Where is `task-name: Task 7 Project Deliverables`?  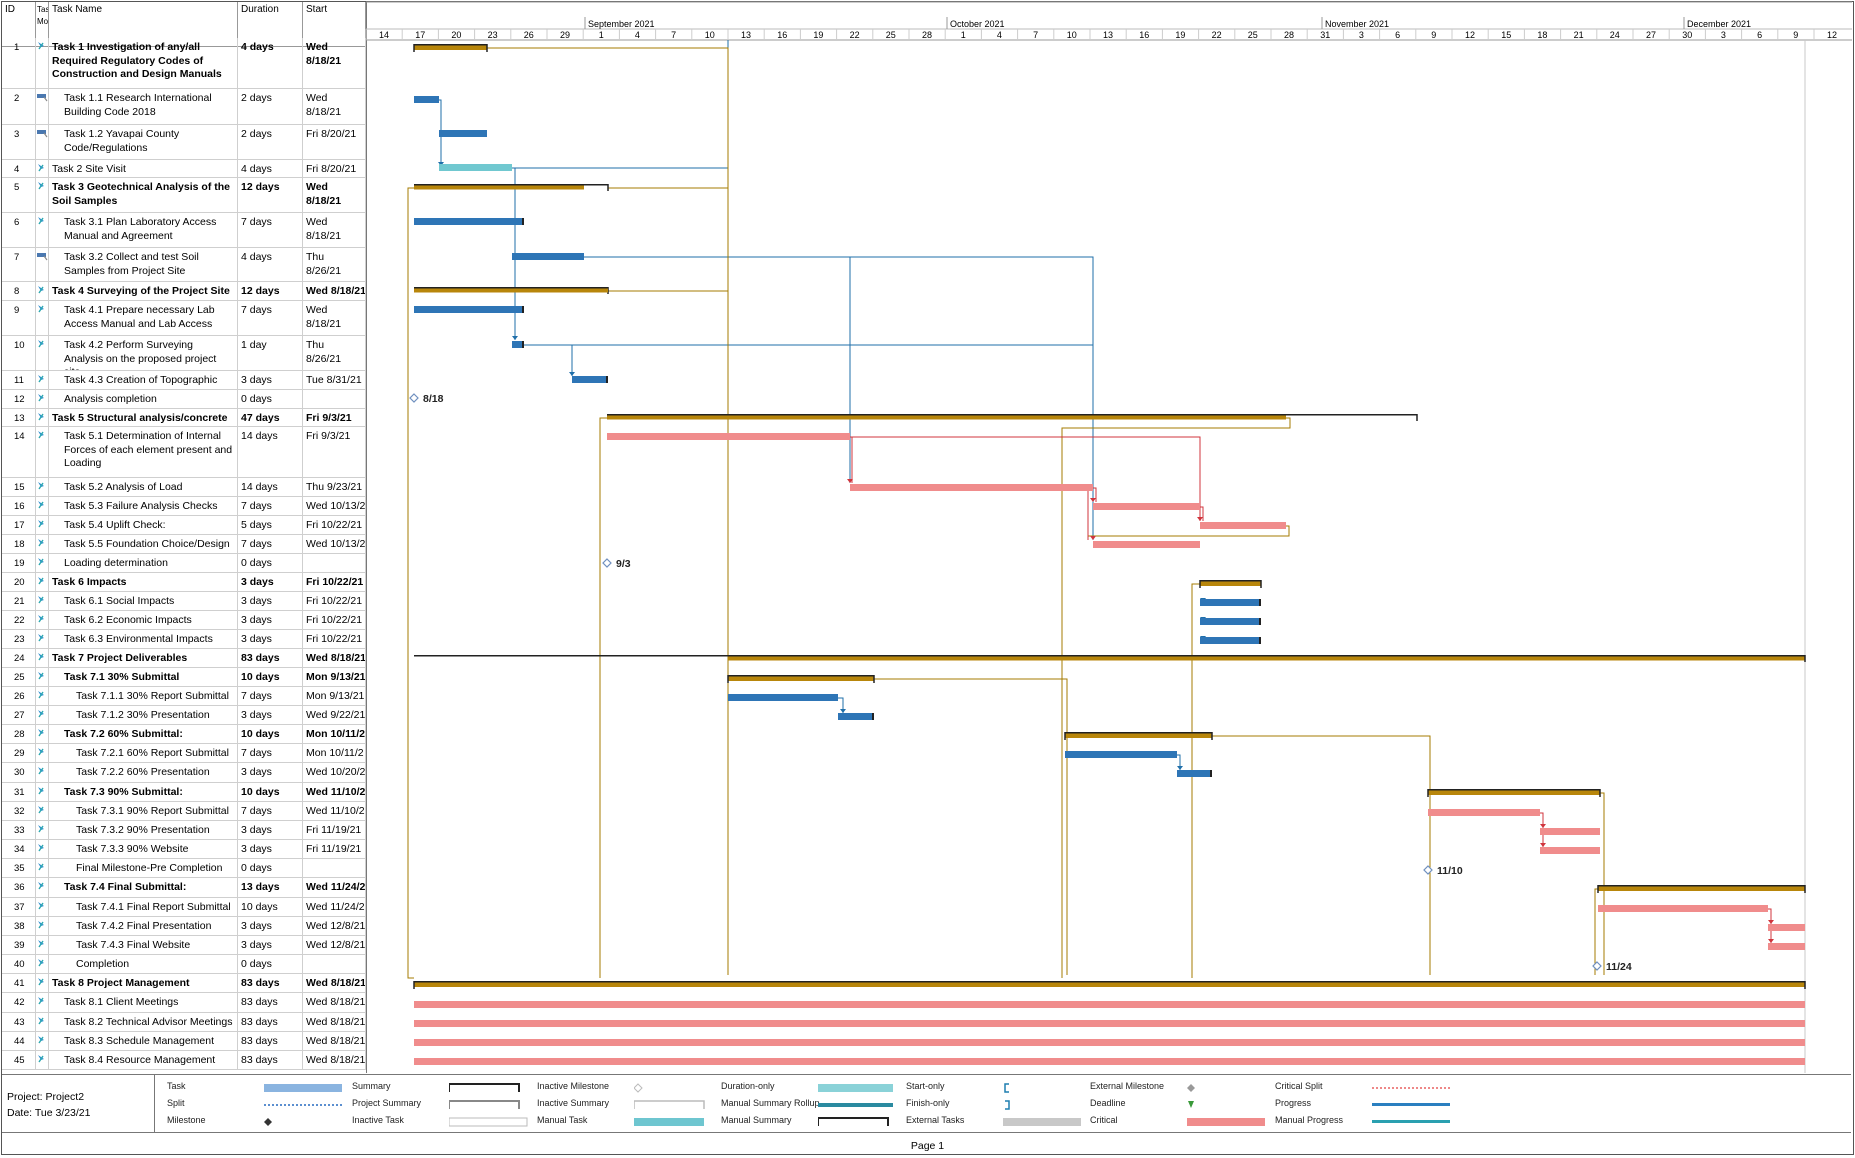 task-name: Task 7 Project Deliverables is located at coordinates (143, 658).